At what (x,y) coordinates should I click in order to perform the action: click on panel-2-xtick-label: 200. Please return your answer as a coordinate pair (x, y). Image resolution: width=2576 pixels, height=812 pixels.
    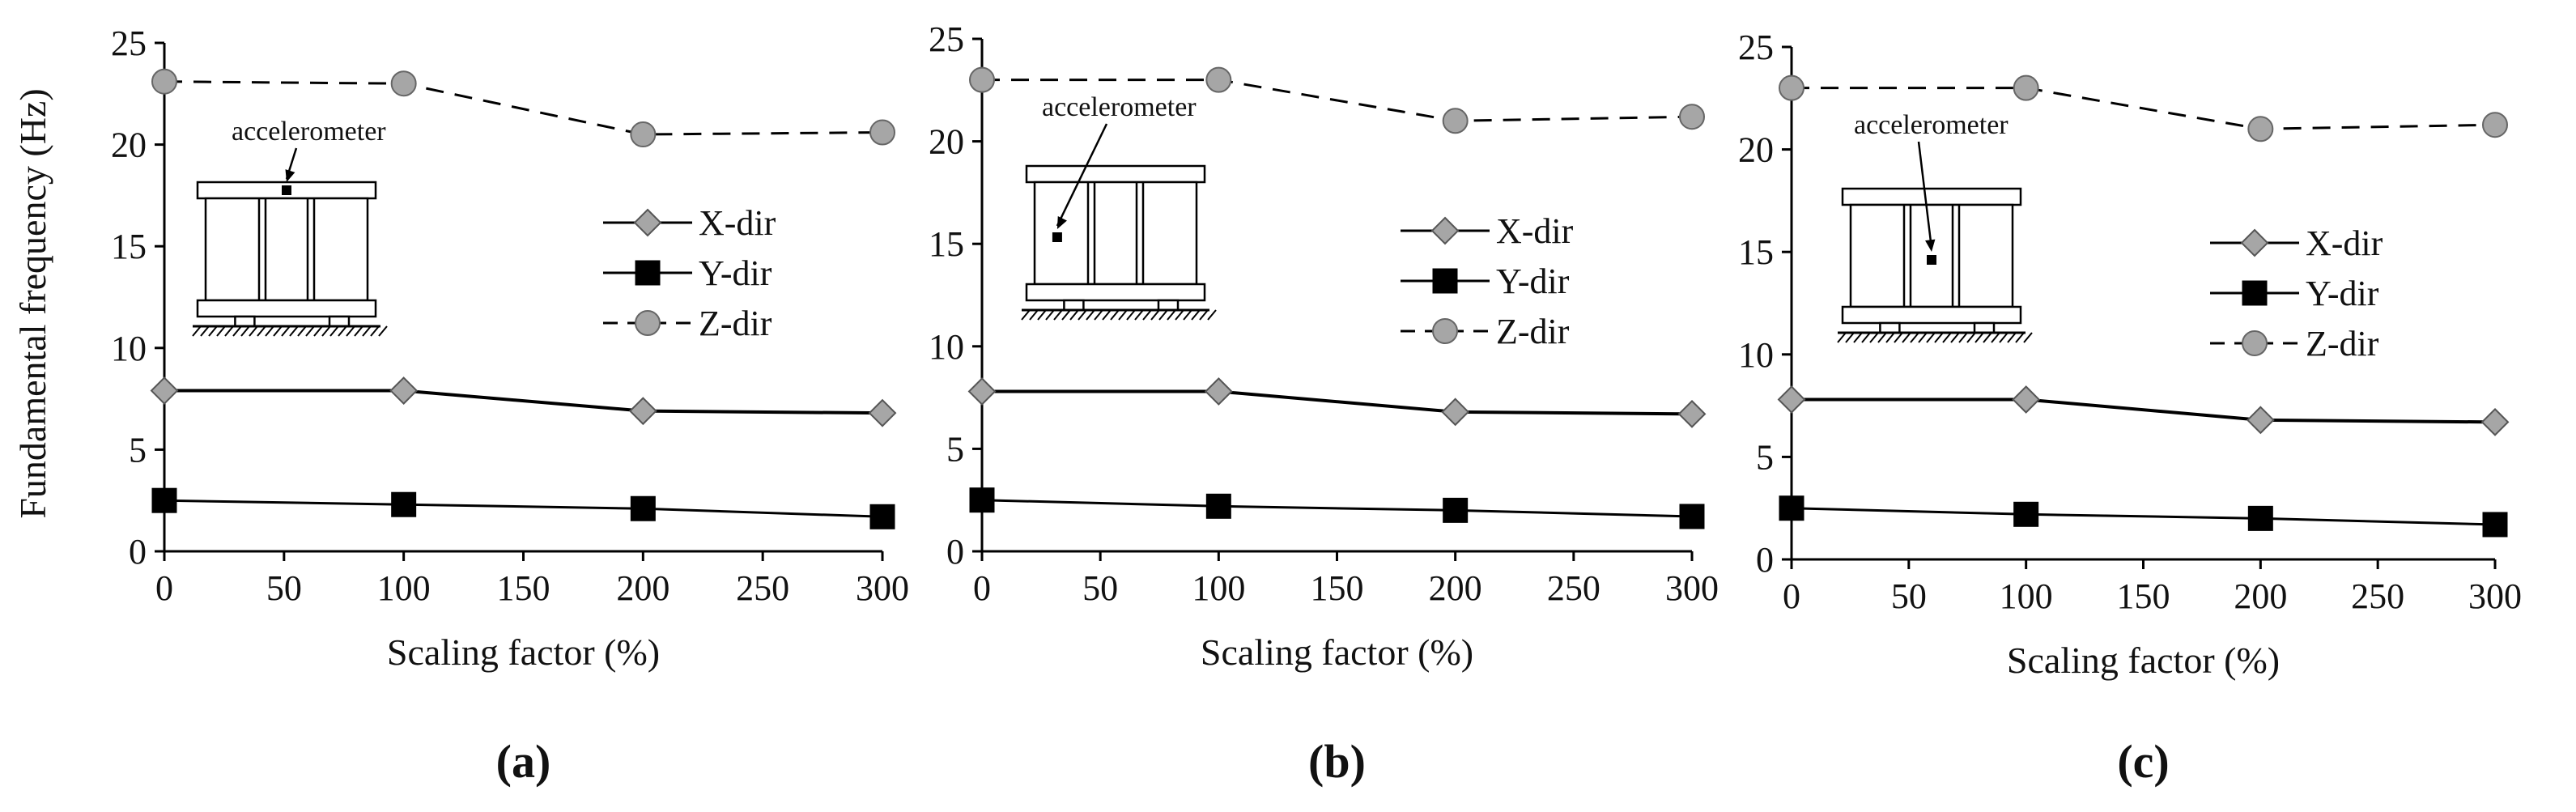
    Looking at the image, I should click on (2261, 596).